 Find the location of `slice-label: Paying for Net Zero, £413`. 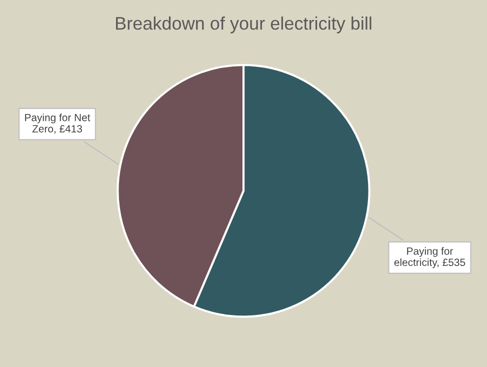

slice-label: Paying for Net Zero, £413 is located at coordinates (57, 124).